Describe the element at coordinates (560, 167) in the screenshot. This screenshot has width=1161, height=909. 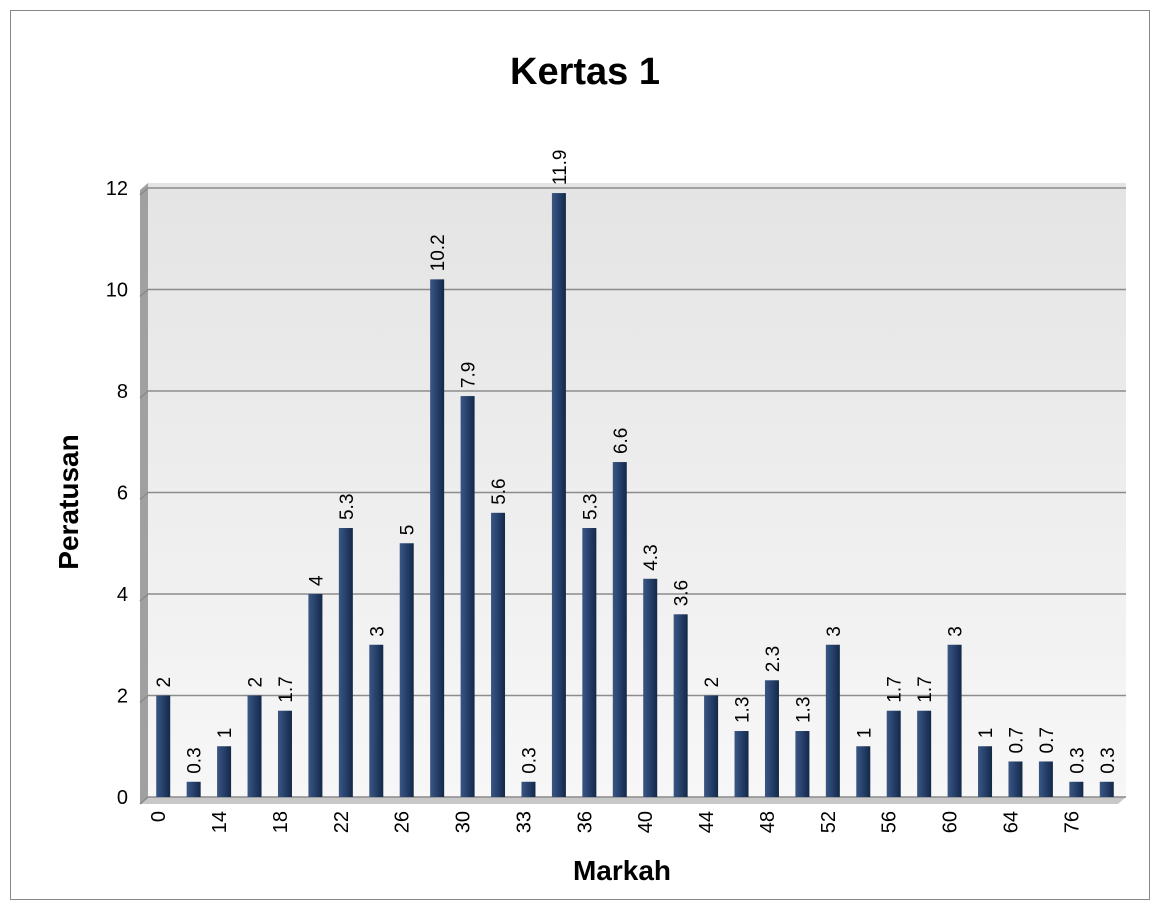
I see `value-label: 11.9` at that location.